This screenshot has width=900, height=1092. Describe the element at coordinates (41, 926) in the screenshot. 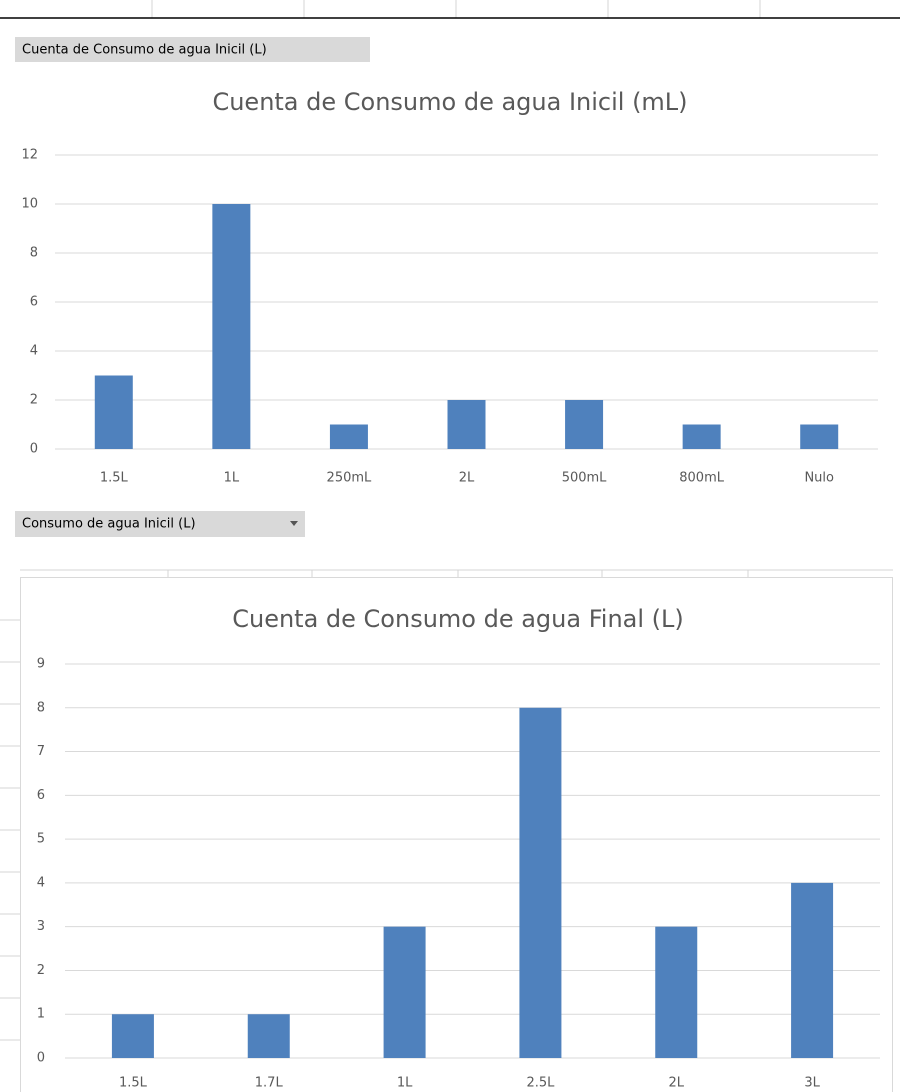

I see `y-tick-label: 3` at that location.